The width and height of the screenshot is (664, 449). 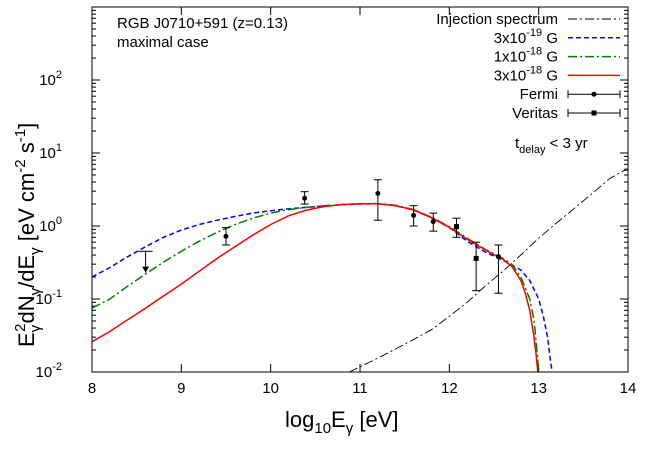 I want to click on x-axis-label: log10Eγ [eV], so click(x=341, y=422).